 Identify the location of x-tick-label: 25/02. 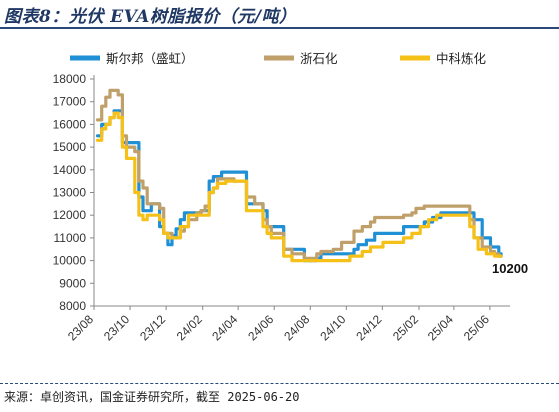
(405, 327).